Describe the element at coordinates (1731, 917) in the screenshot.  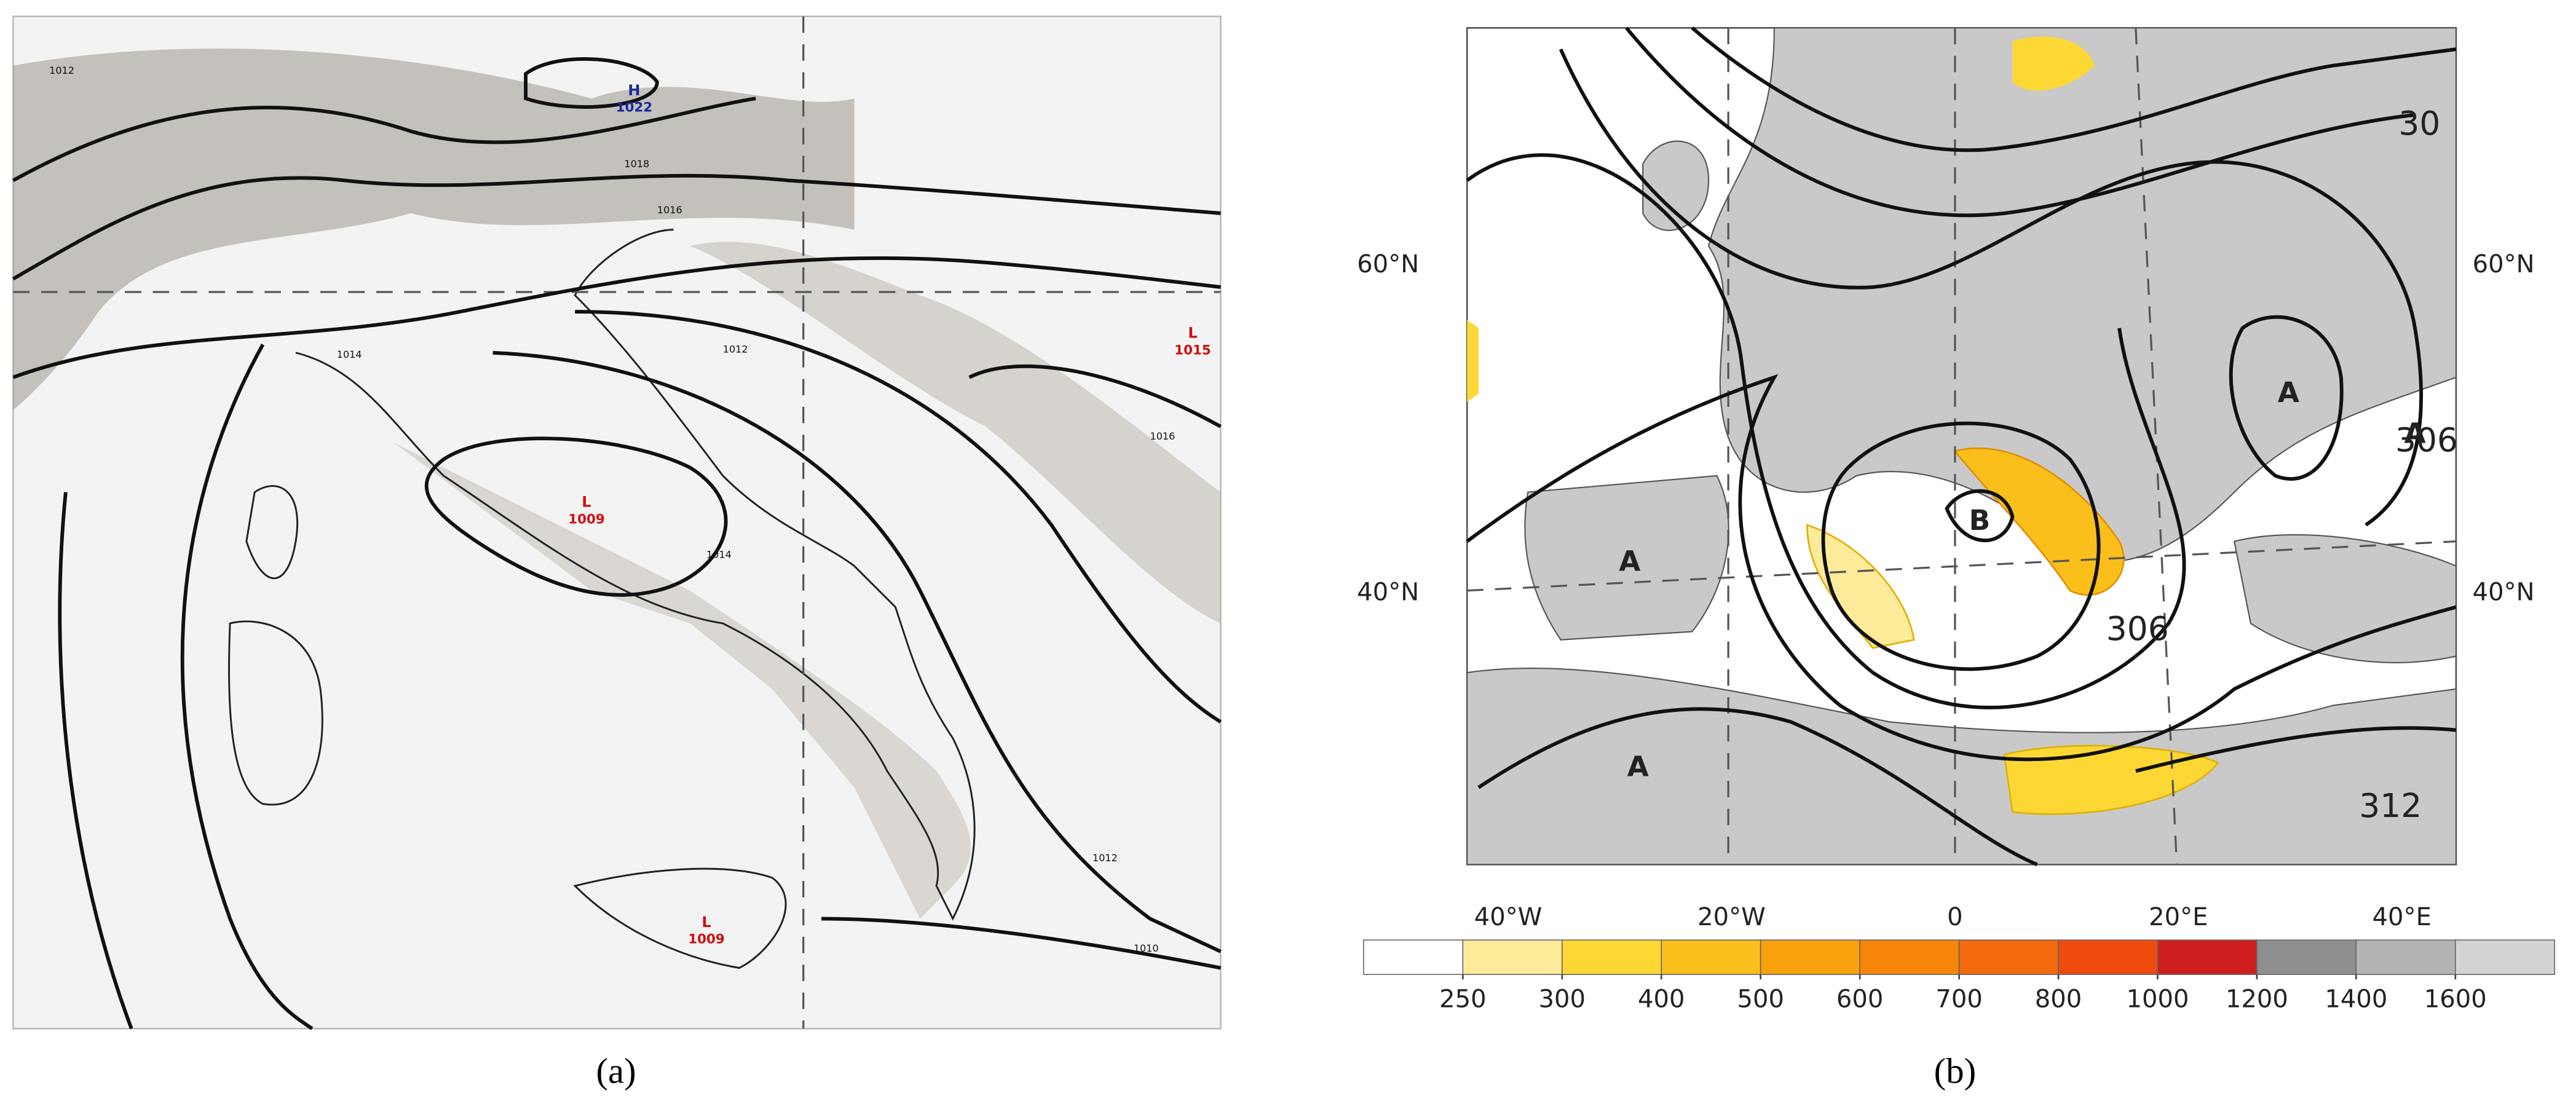
I see `lon-label: 20°W` at that location.